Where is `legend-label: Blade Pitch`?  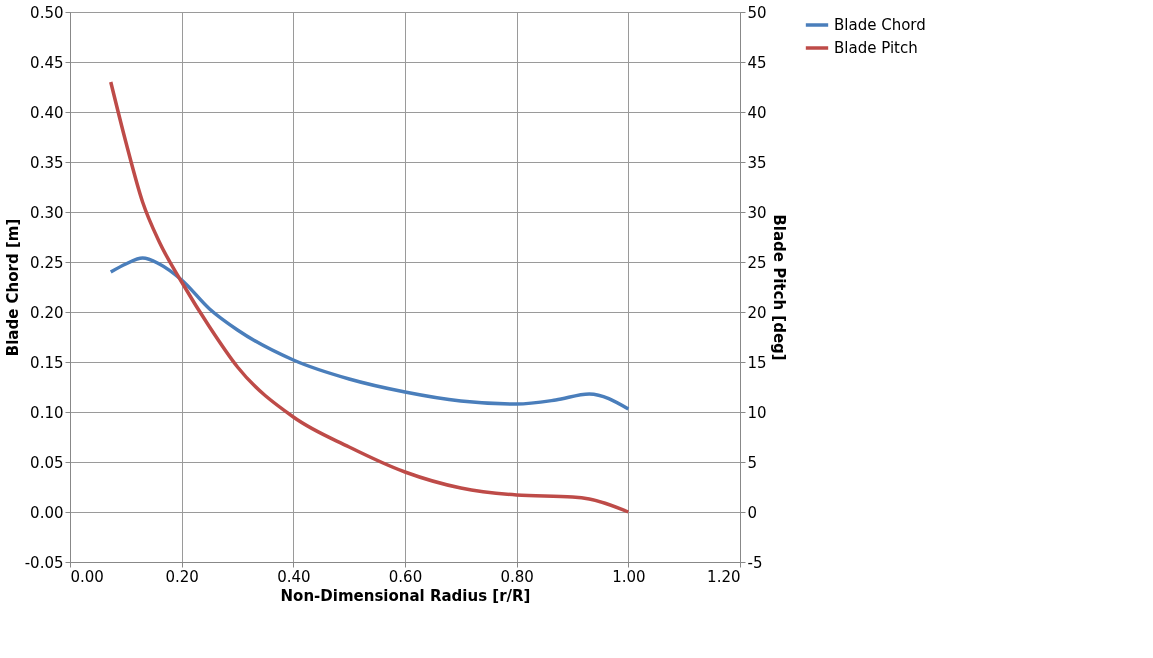
legend-label: Blade Pitch is located at coordinates (876, 48).